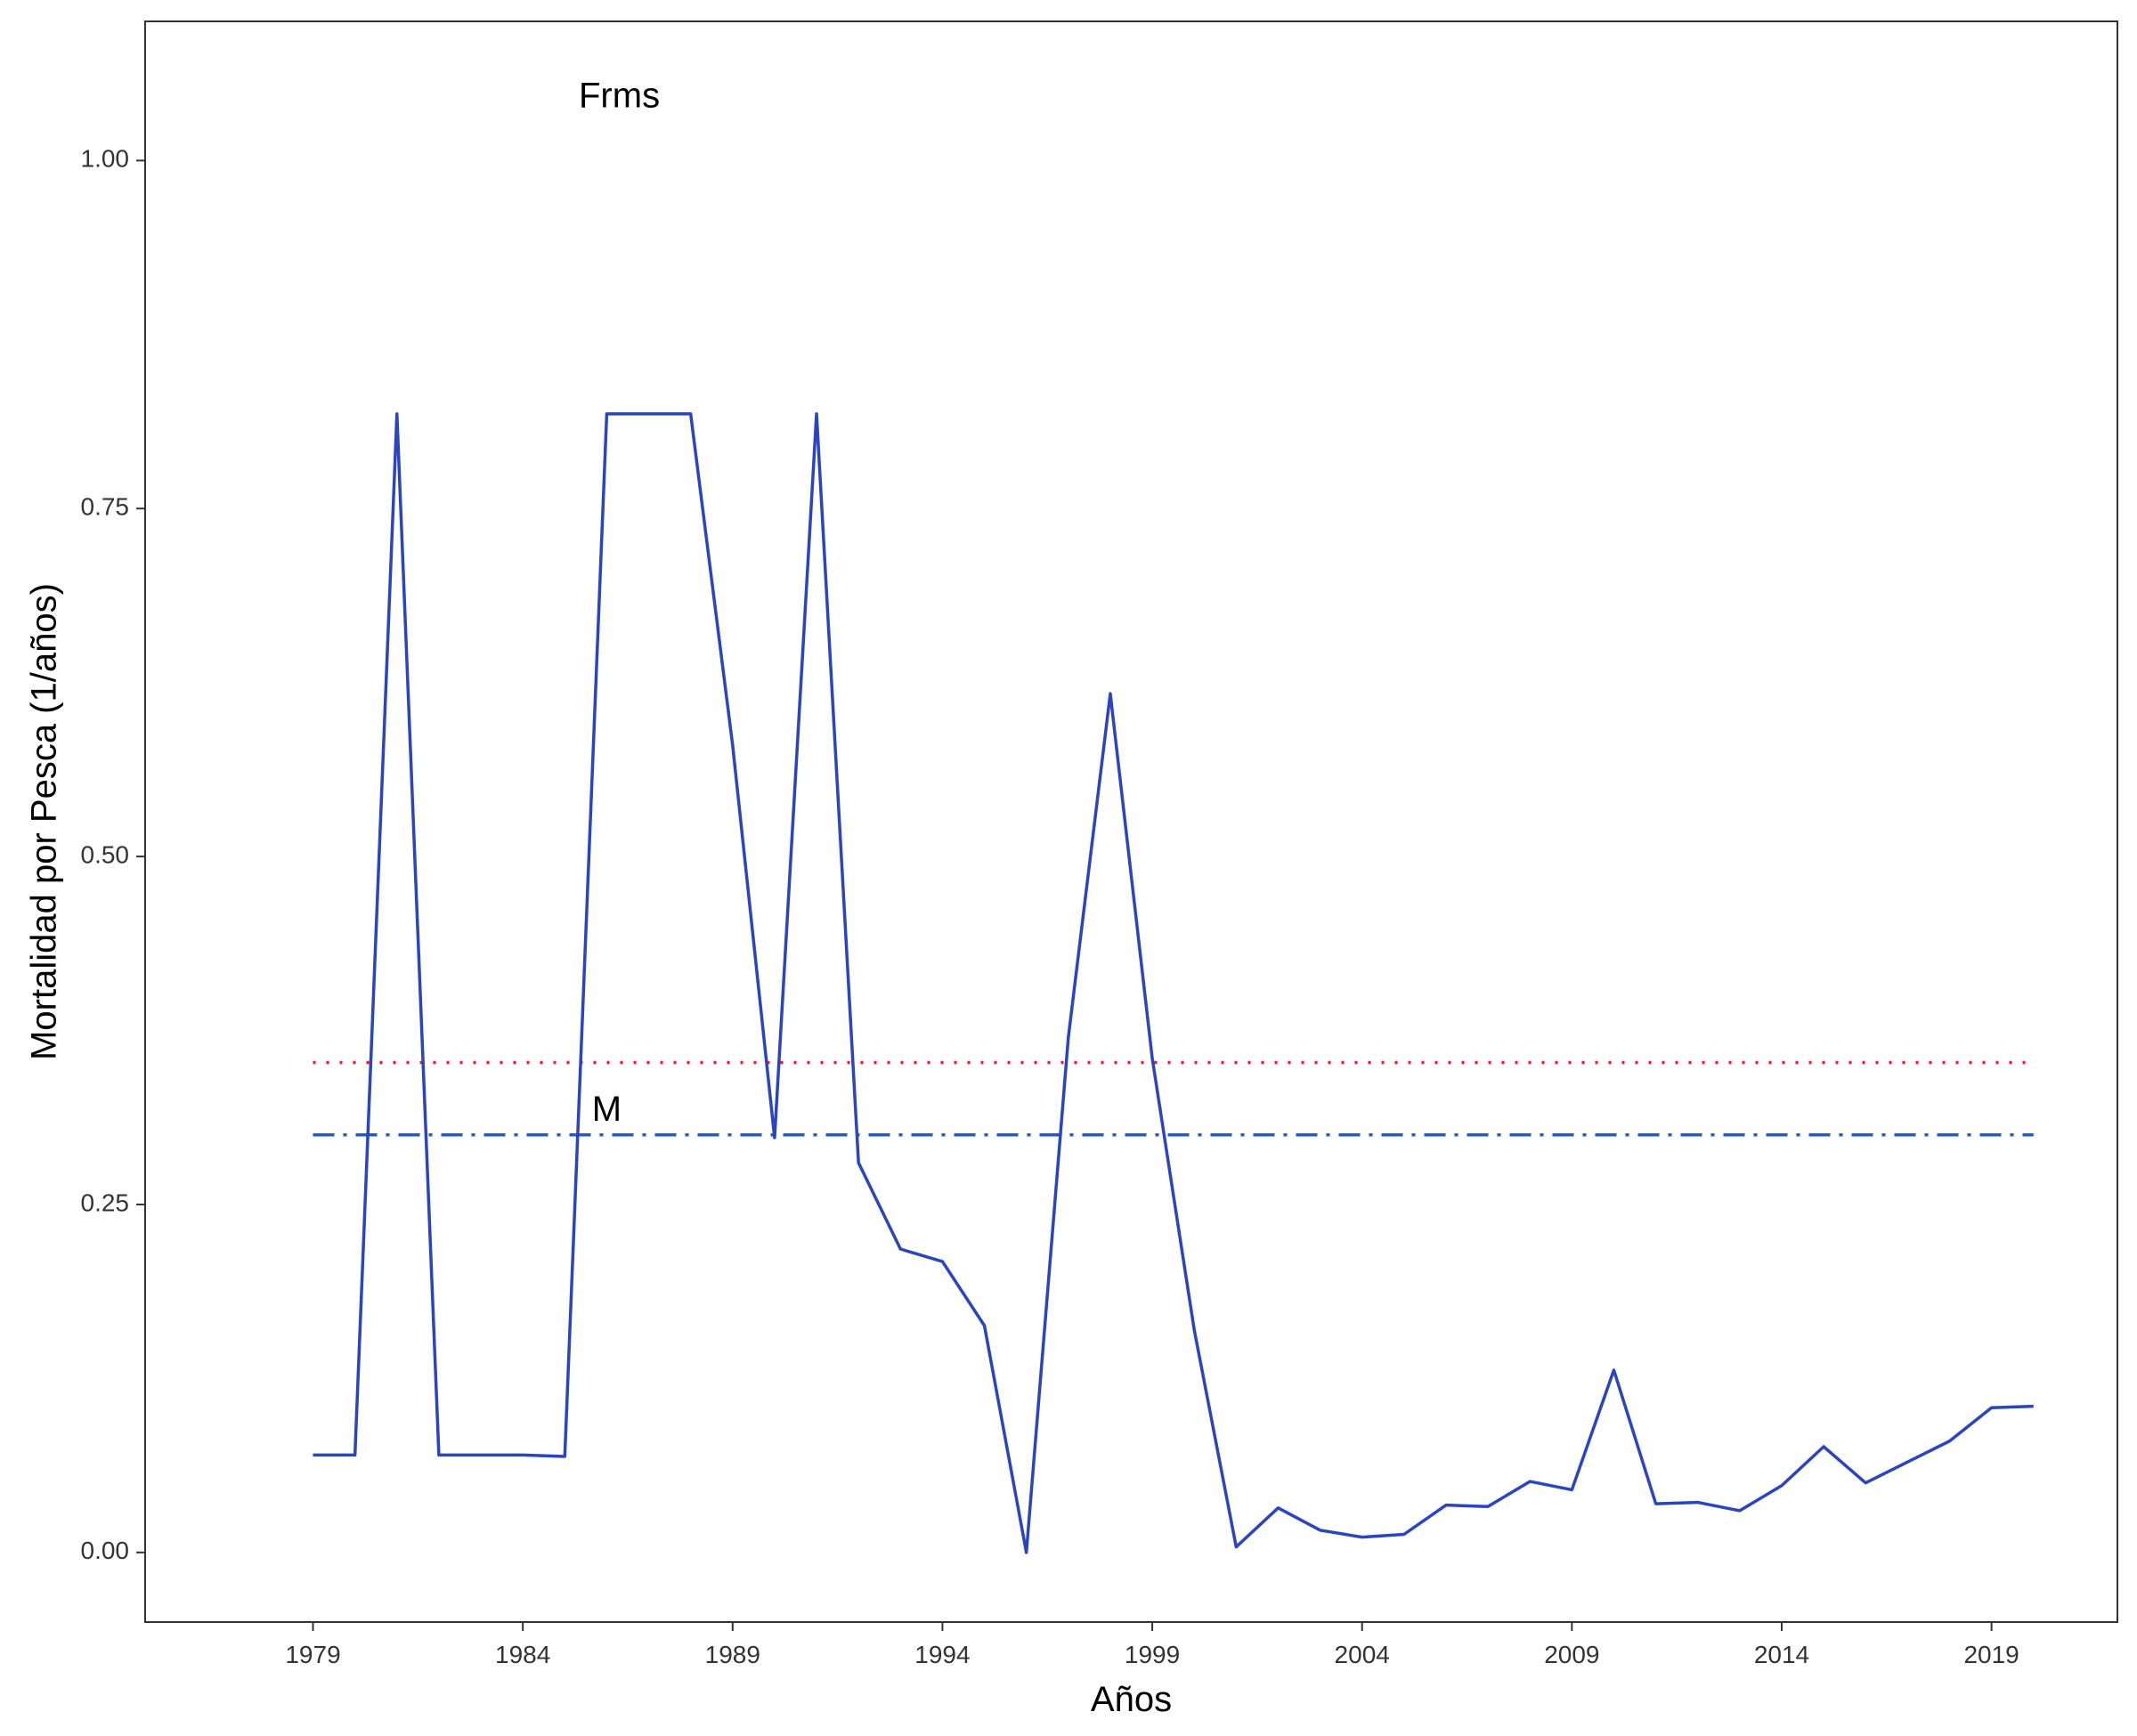 The width and height of the screenshot is (2137, 1736). Describe the element at coordinates (1362, 1654) in the screenshot. I see `x-tick-label: 2004` at that location.